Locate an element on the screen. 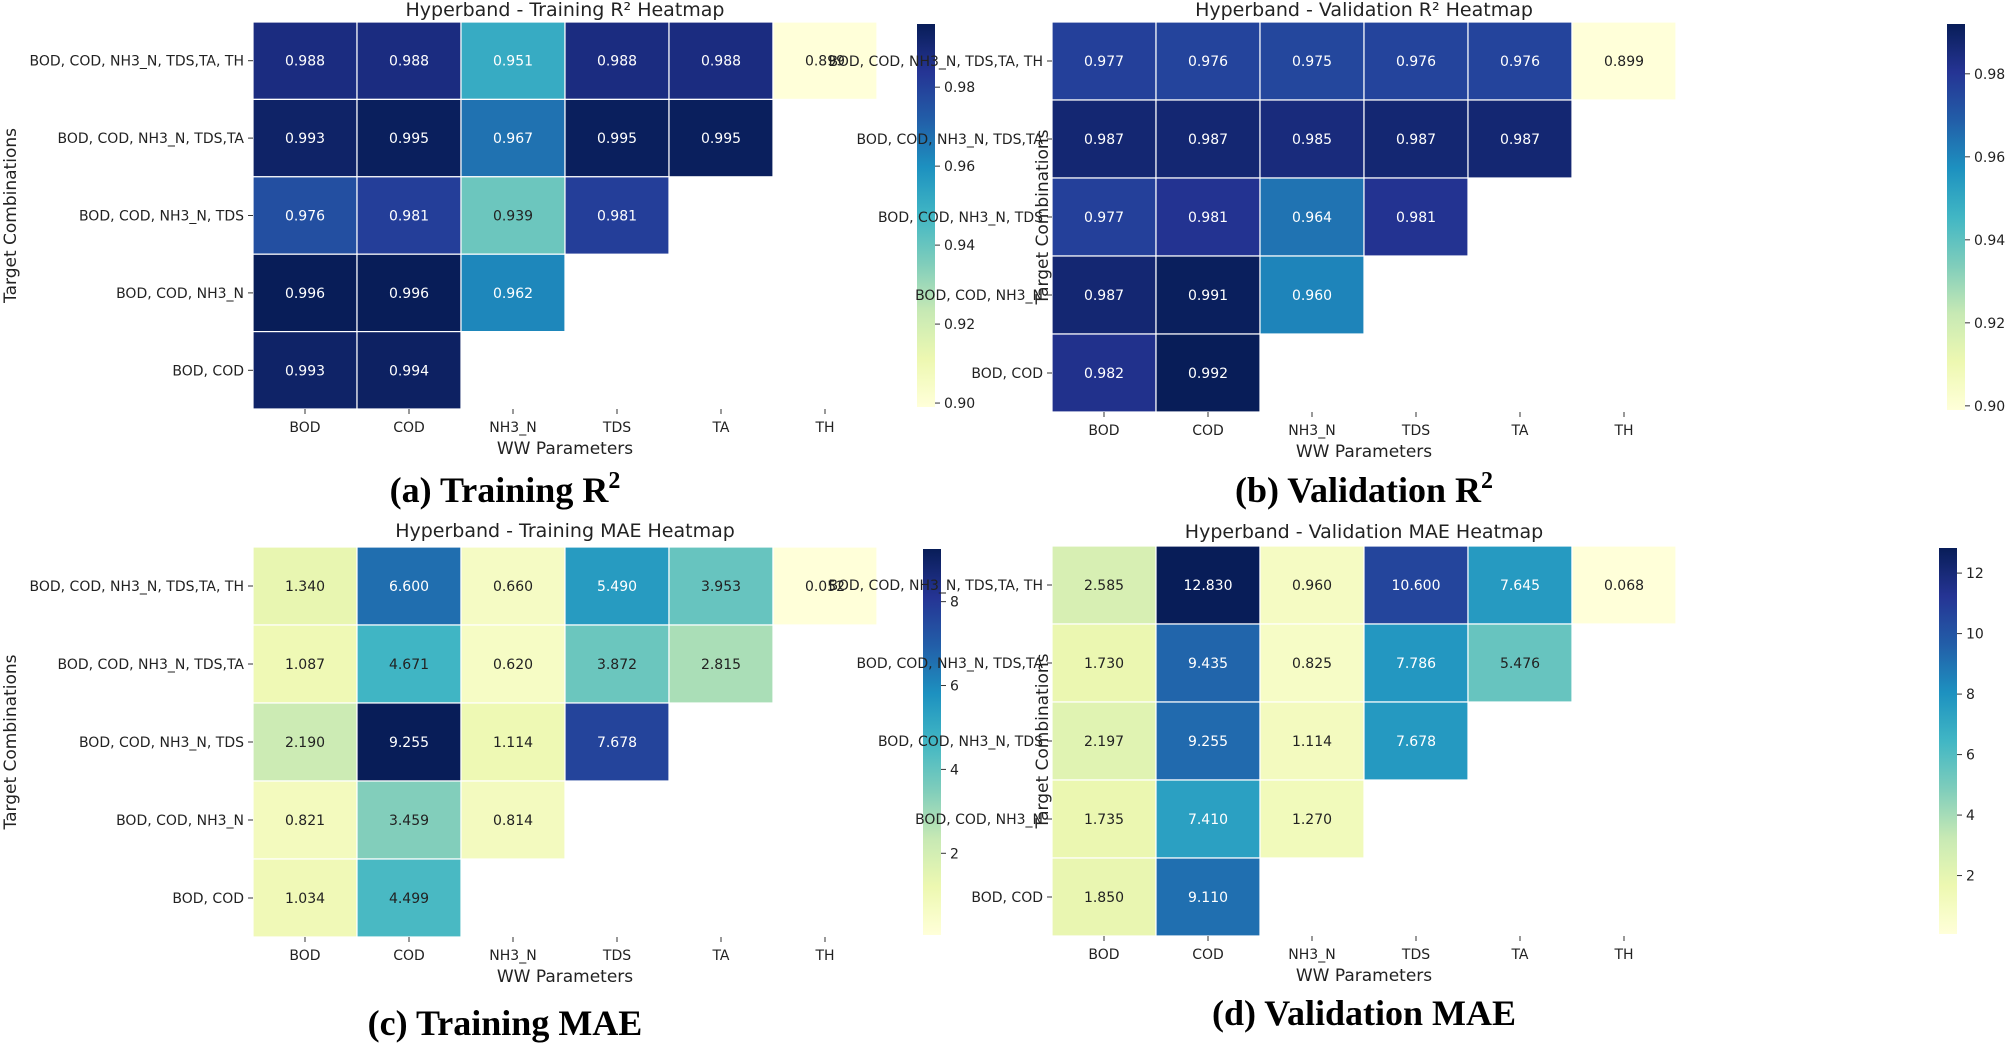 The height and width of the screenshot is (1044, 2008). colorbar-tick-label: 8 is located at coordinates (1970, 695).